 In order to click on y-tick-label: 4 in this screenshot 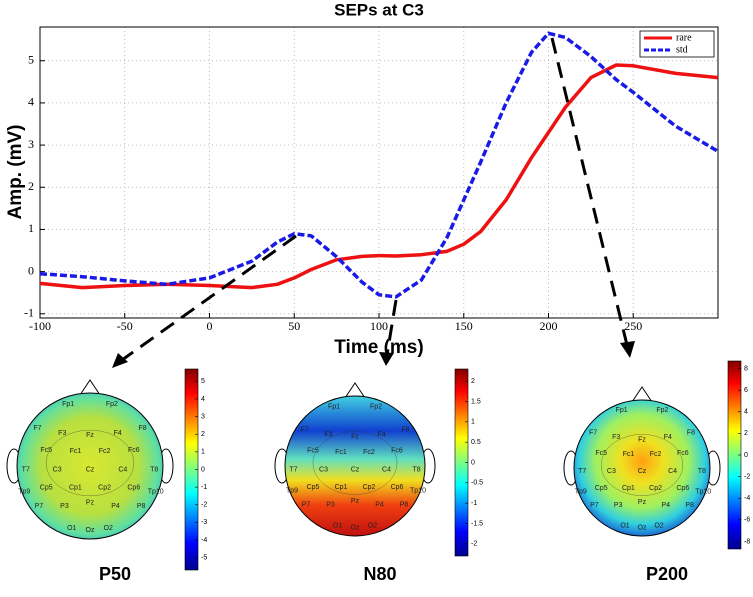, I will do `click(31, 102)`.